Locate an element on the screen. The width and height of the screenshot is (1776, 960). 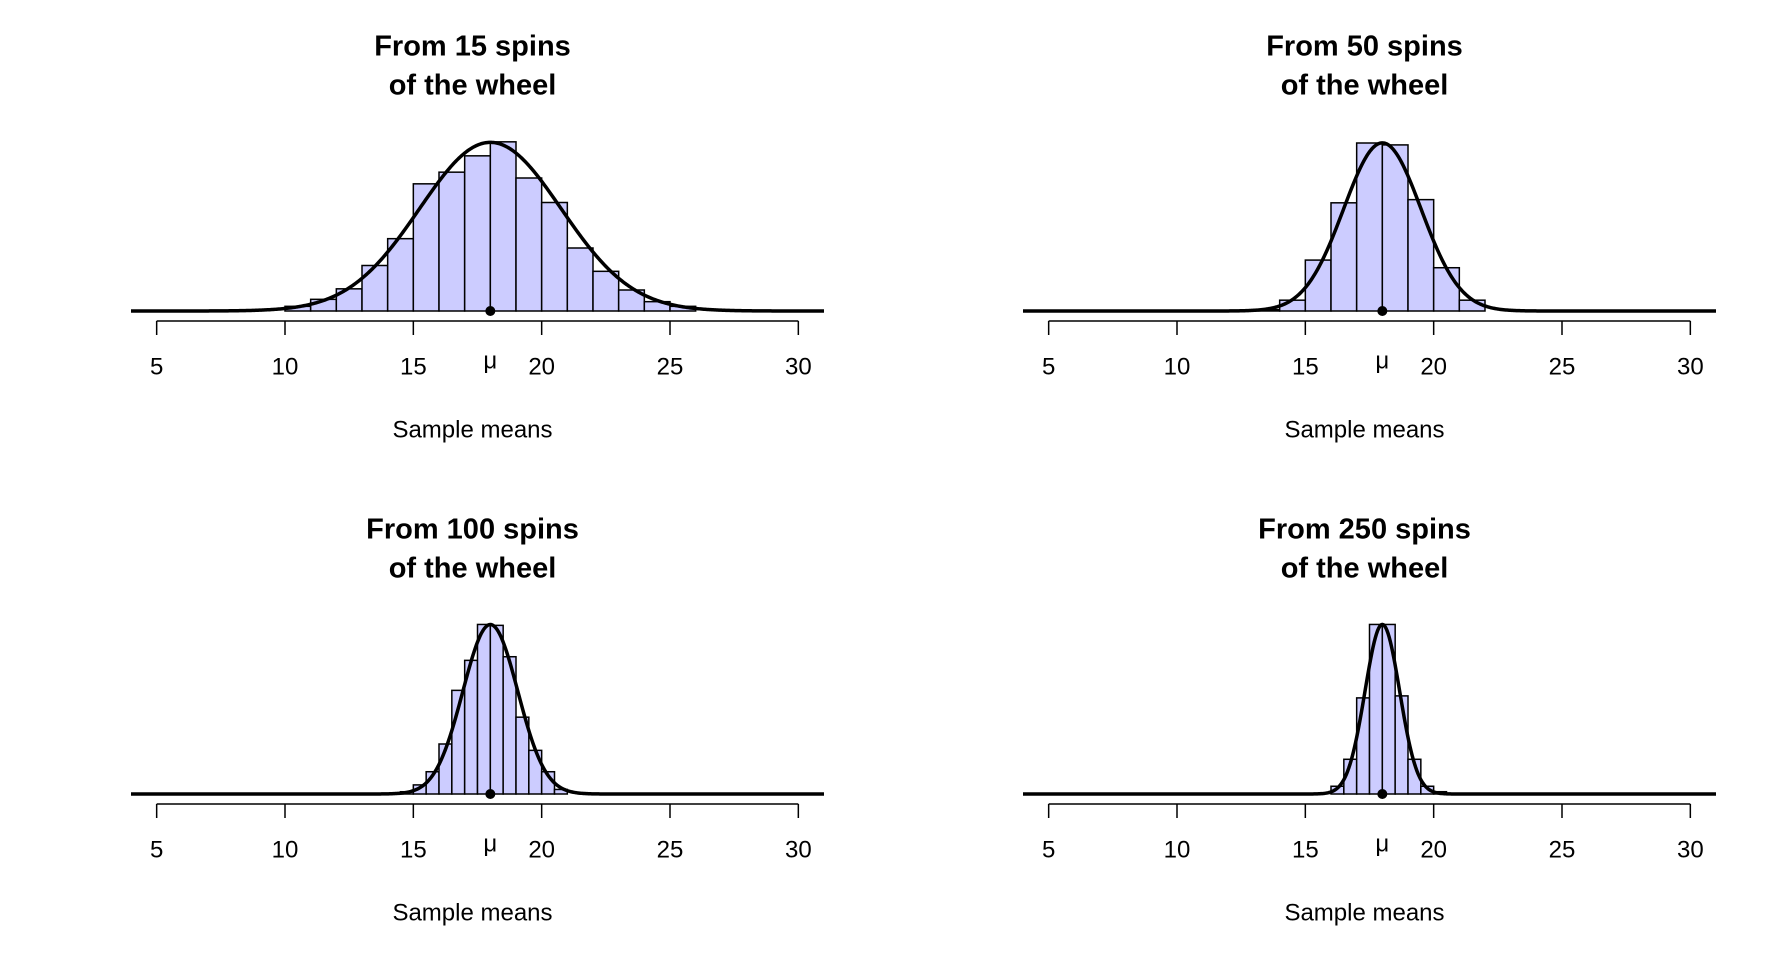
chart-title: From 50 spins is located at coordinates (1364, 47).